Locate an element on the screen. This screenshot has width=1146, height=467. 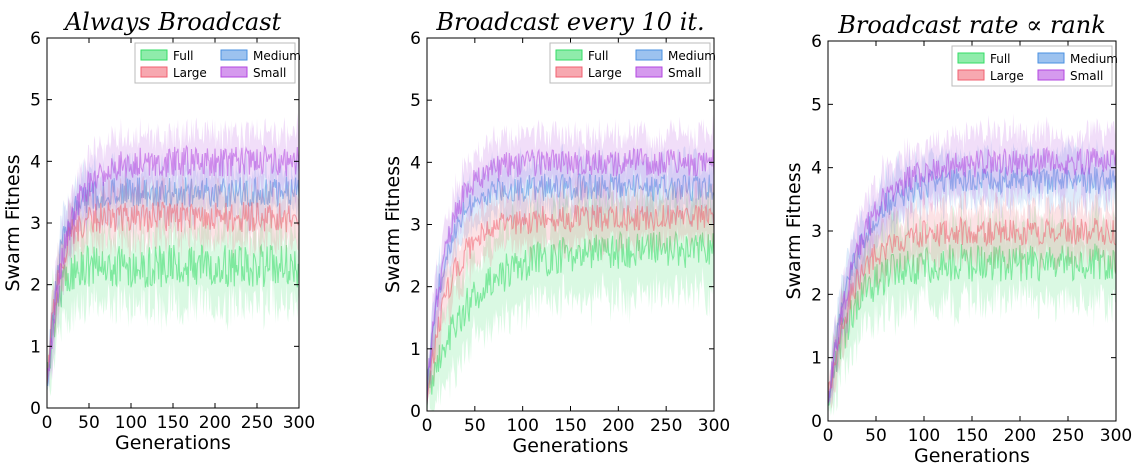
plot-area is located at coordinates (173, 254).